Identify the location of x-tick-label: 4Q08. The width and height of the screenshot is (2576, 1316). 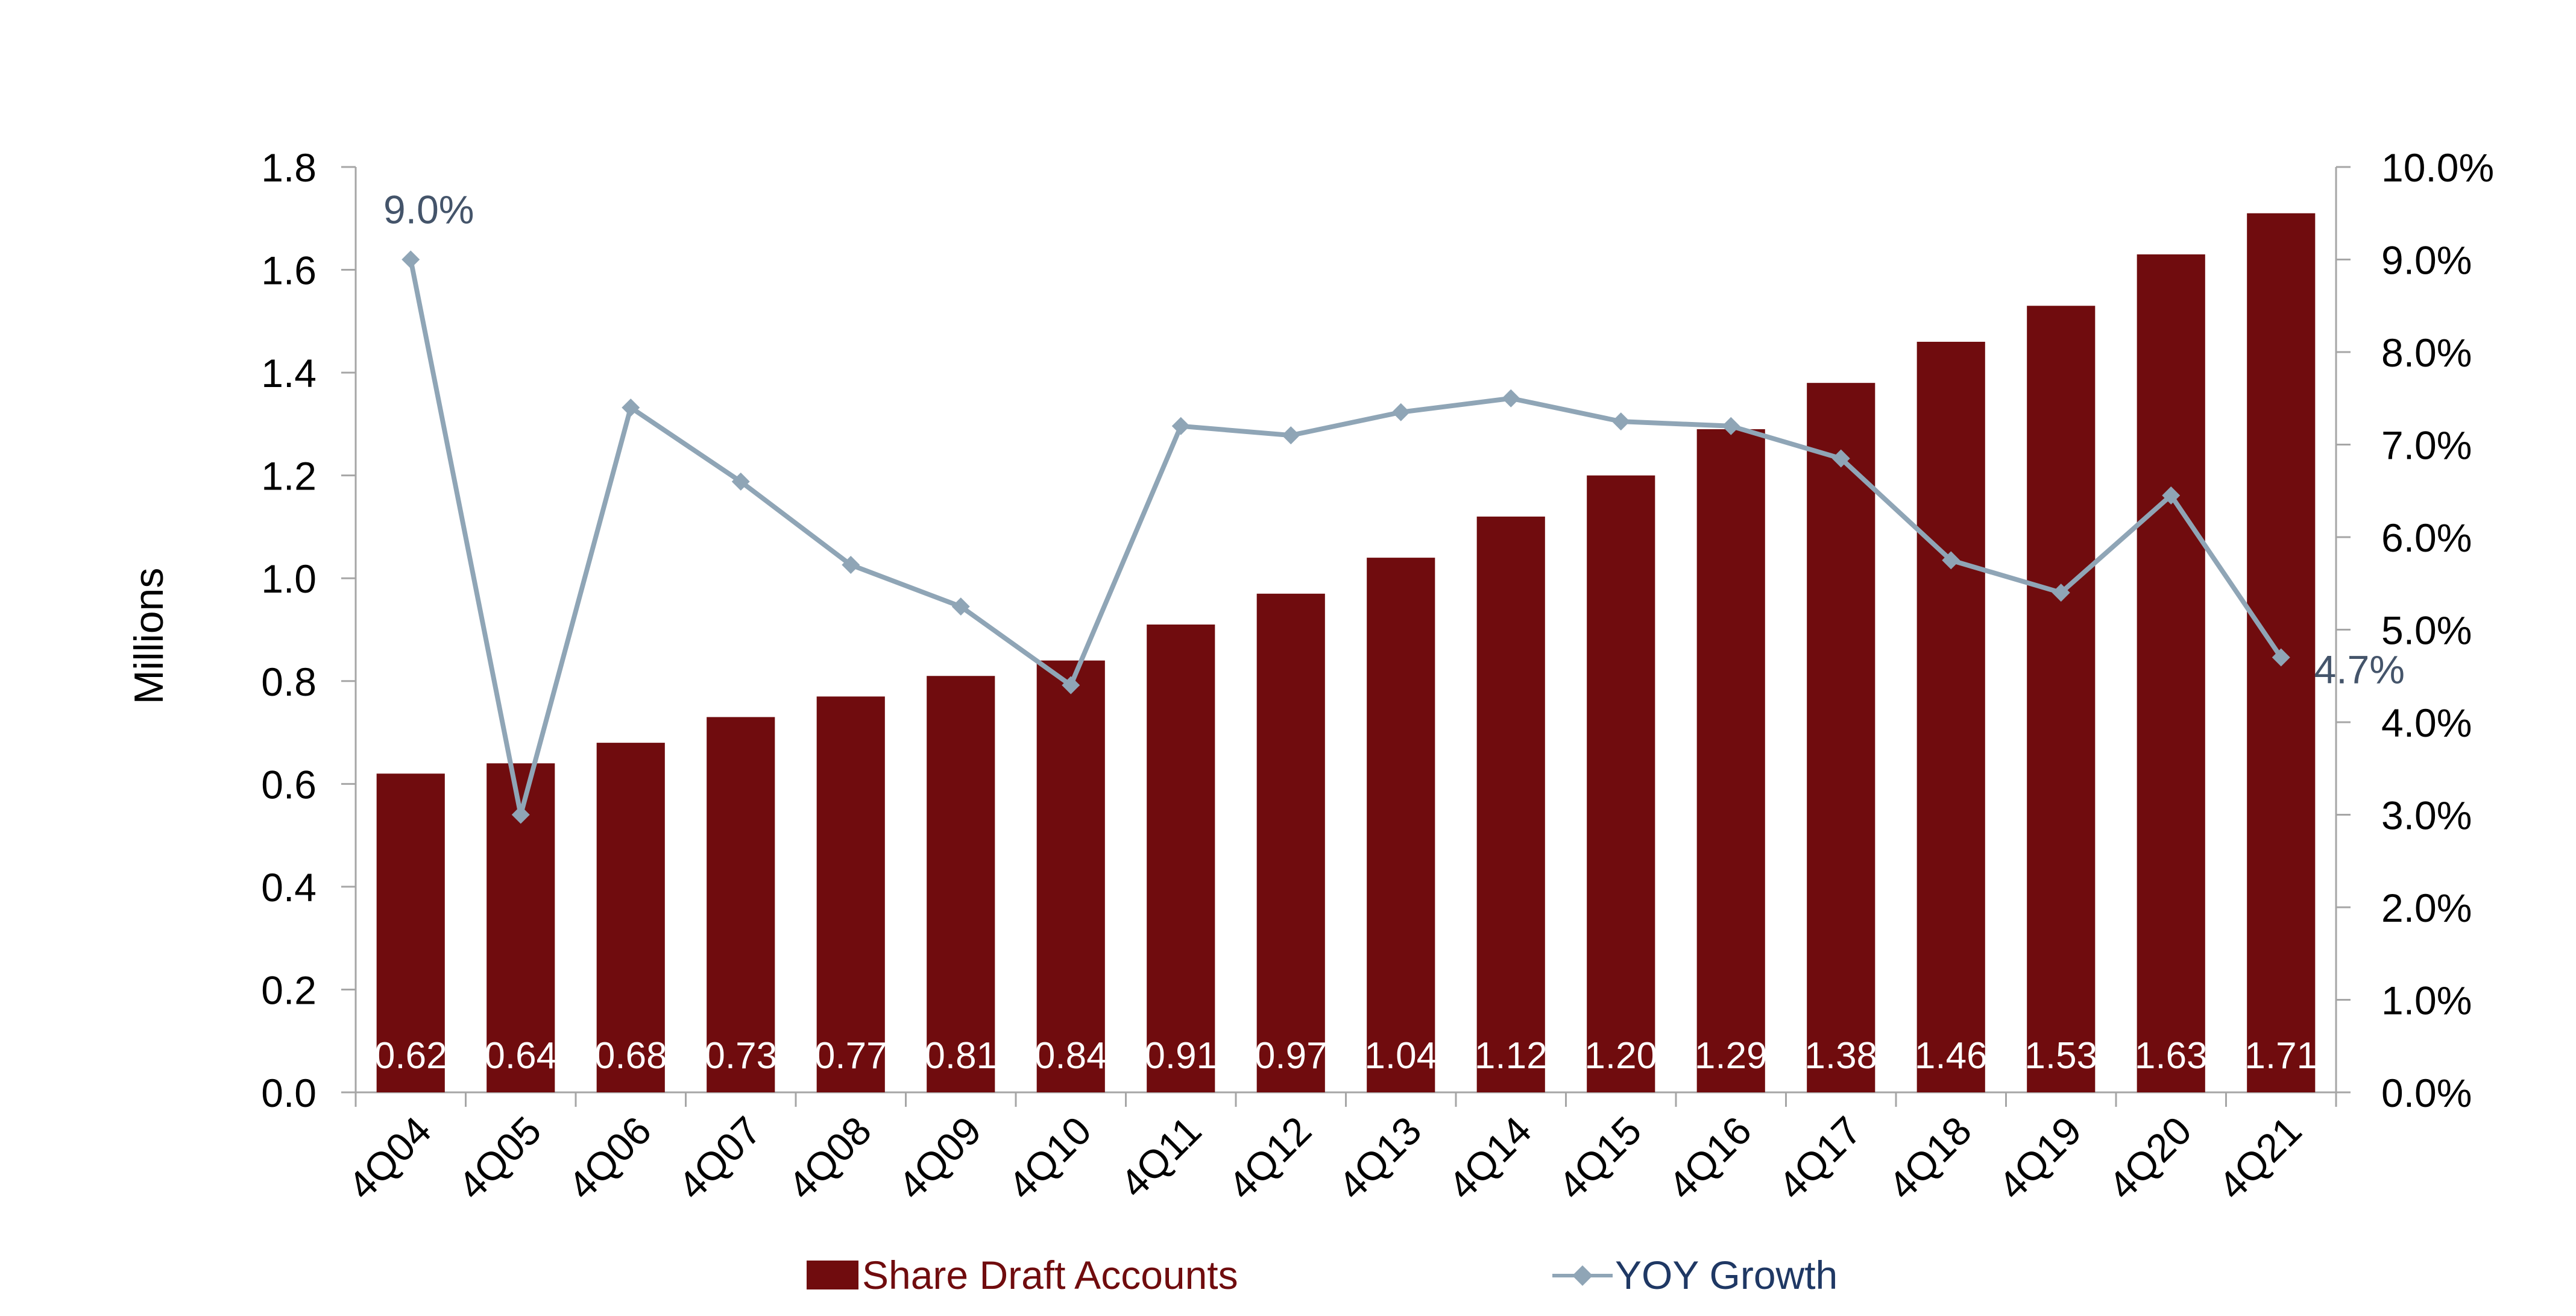
(829, 1158).